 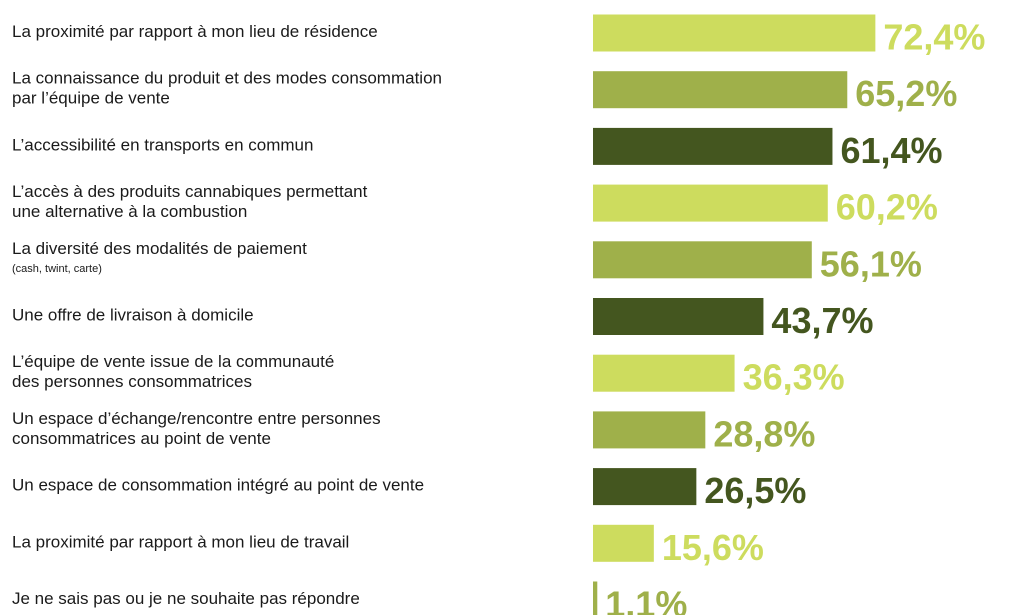 I want to click on category-line: L’équipe de vente issue de la communauté, so click(x=173, y=362).